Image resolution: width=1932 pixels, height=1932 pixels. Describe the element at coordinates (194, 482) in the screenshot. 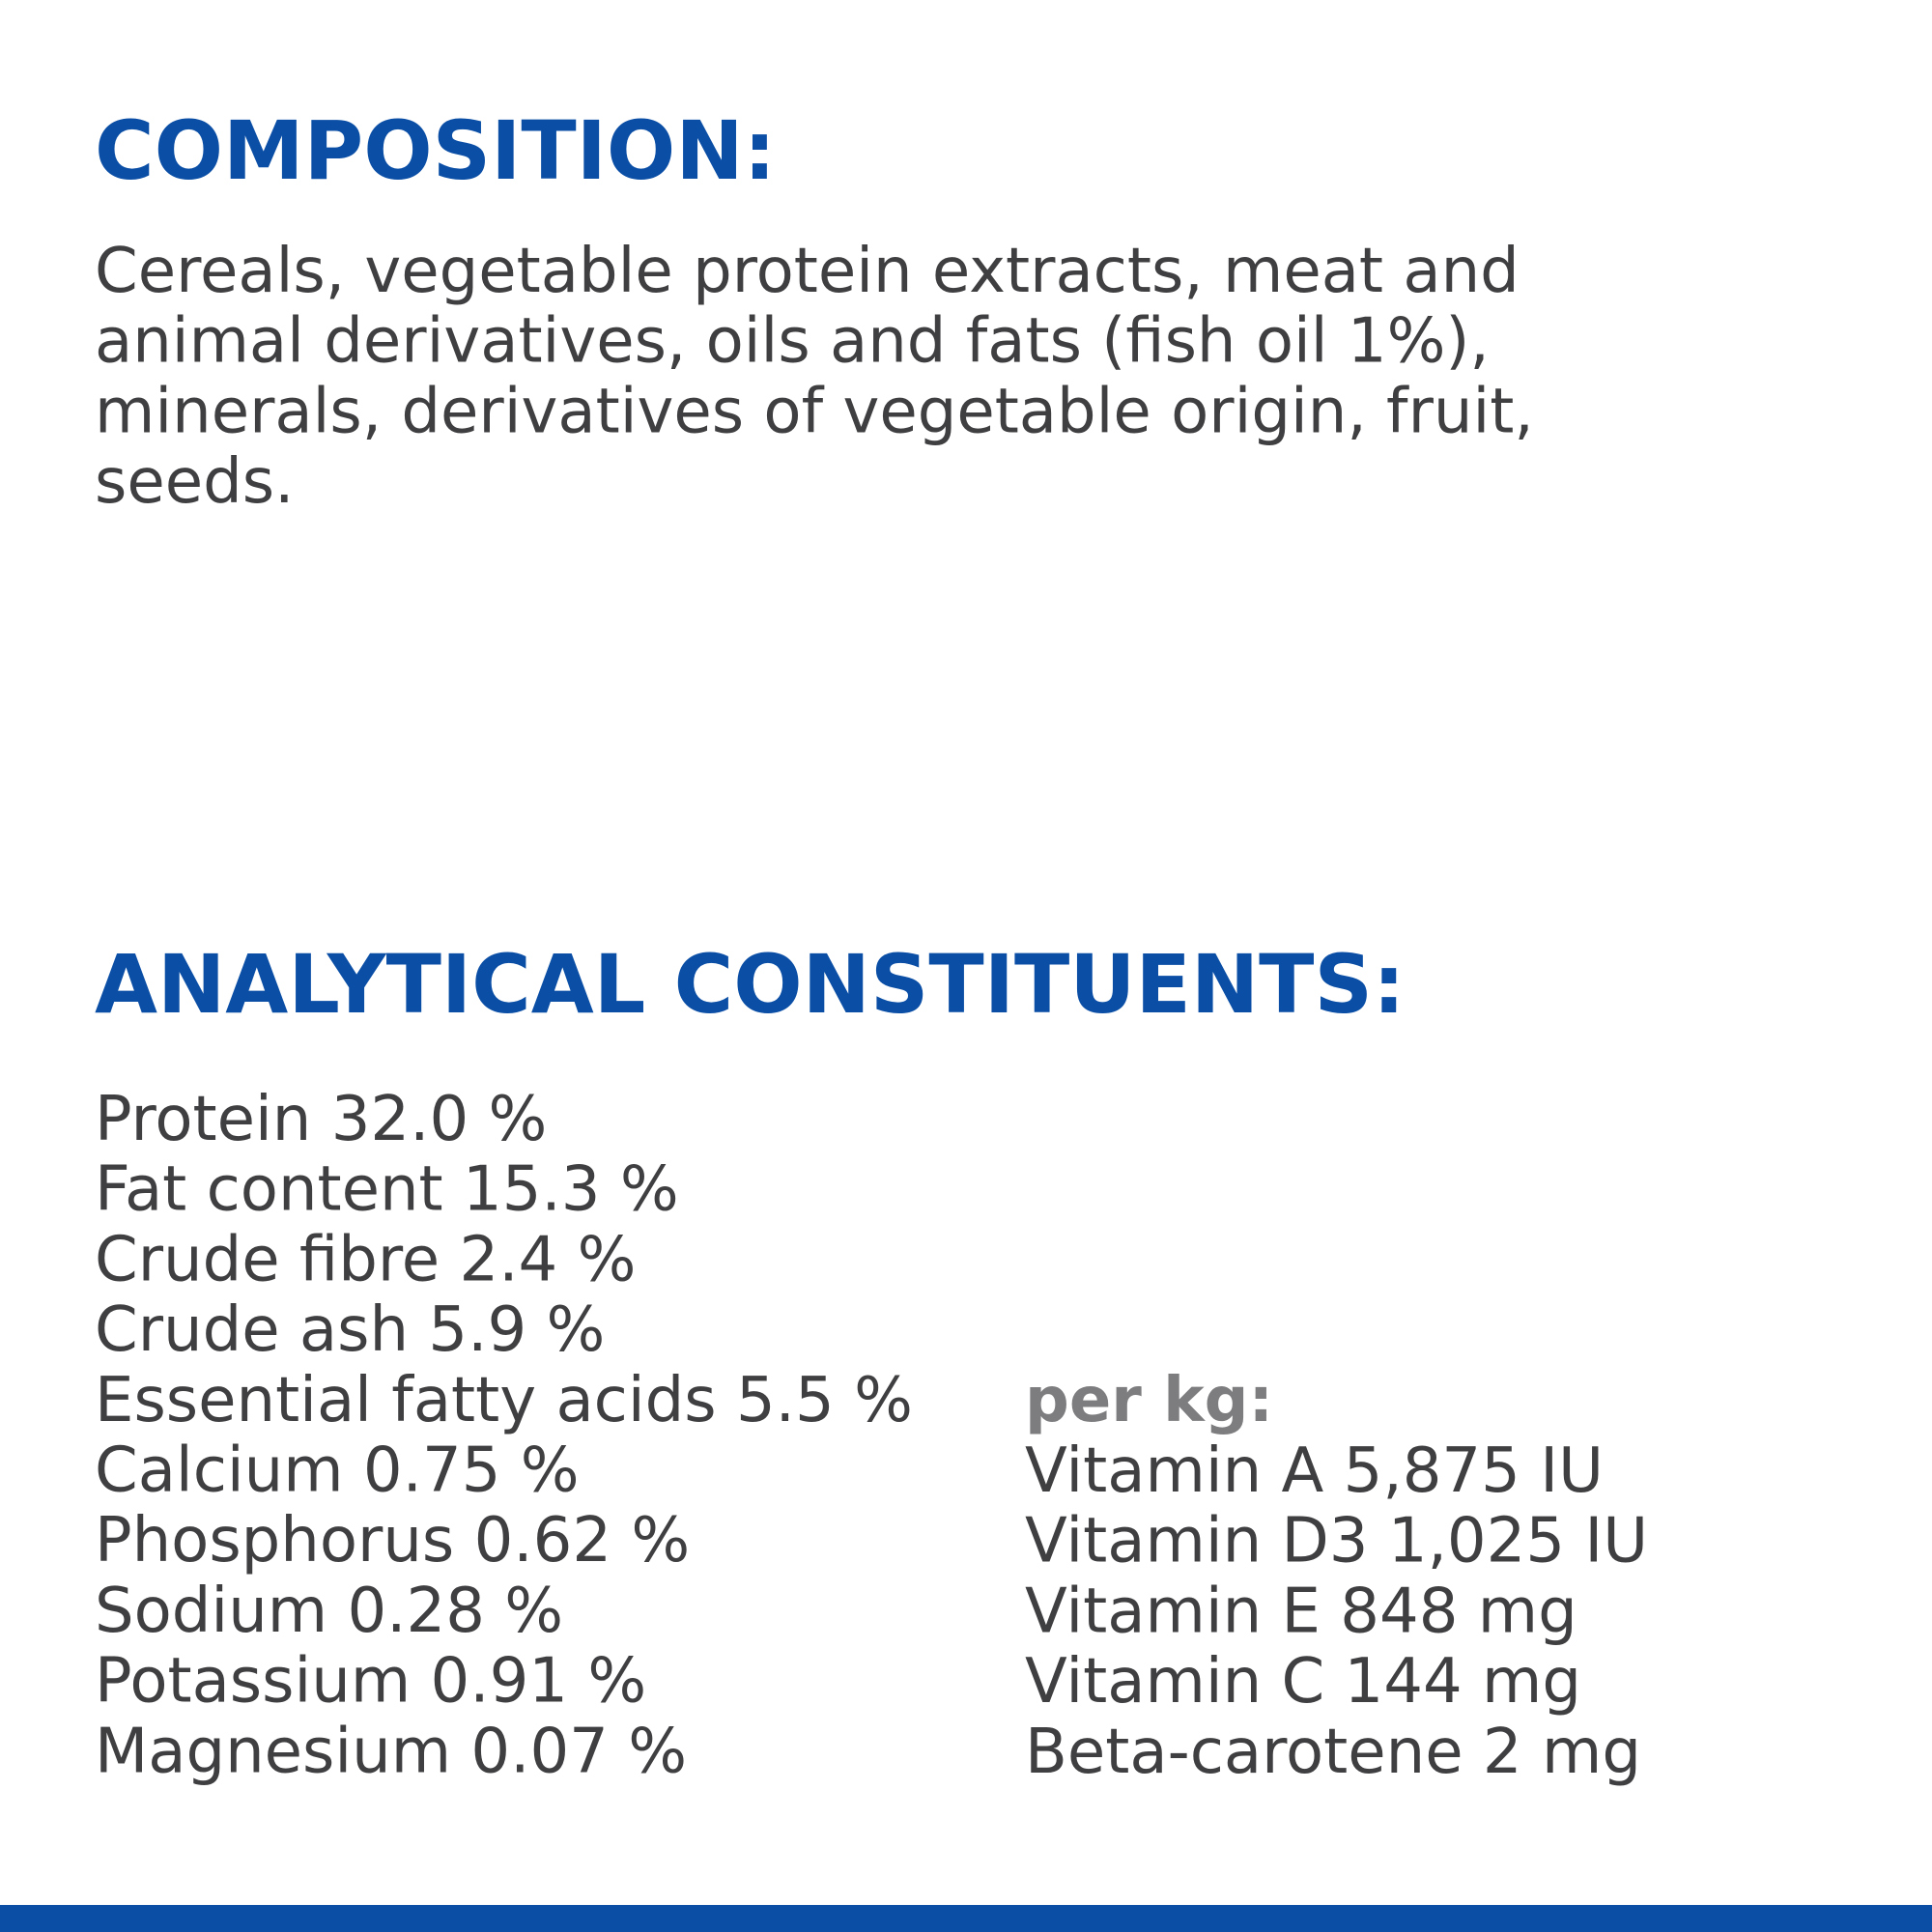

I see `composition-line: seeds.` at that location.